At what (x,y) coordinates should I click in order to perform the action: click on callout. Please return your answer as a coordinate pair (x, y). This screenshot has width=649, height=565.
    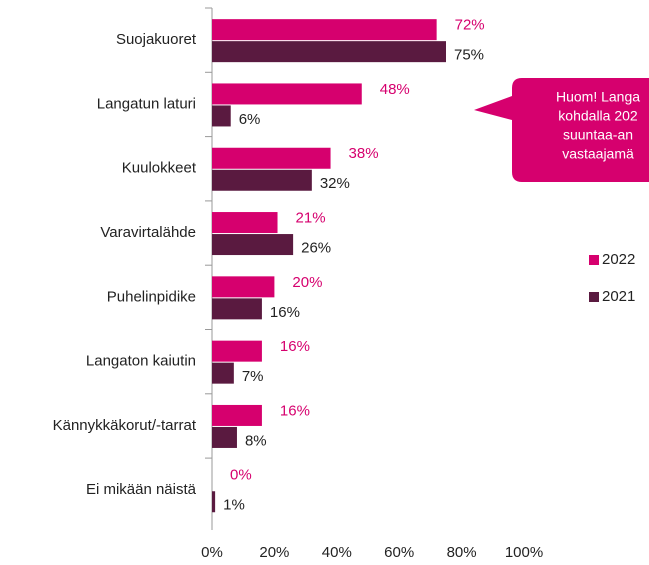
    Looking at the image, I should click on (561, 130).